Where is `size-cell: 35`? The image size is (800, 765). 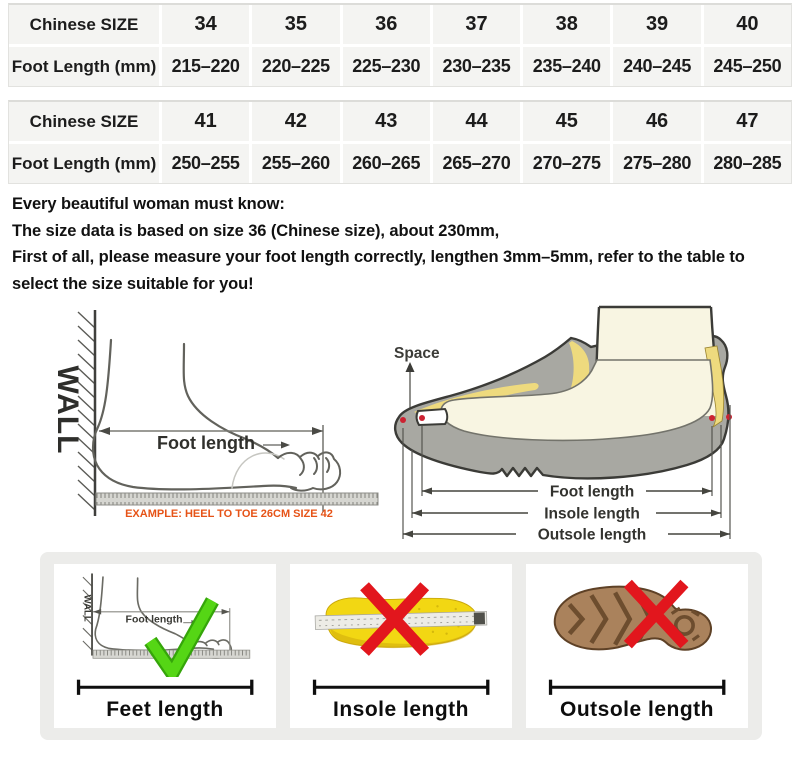 size-cell: 35 is located at coordinates (296, 24).